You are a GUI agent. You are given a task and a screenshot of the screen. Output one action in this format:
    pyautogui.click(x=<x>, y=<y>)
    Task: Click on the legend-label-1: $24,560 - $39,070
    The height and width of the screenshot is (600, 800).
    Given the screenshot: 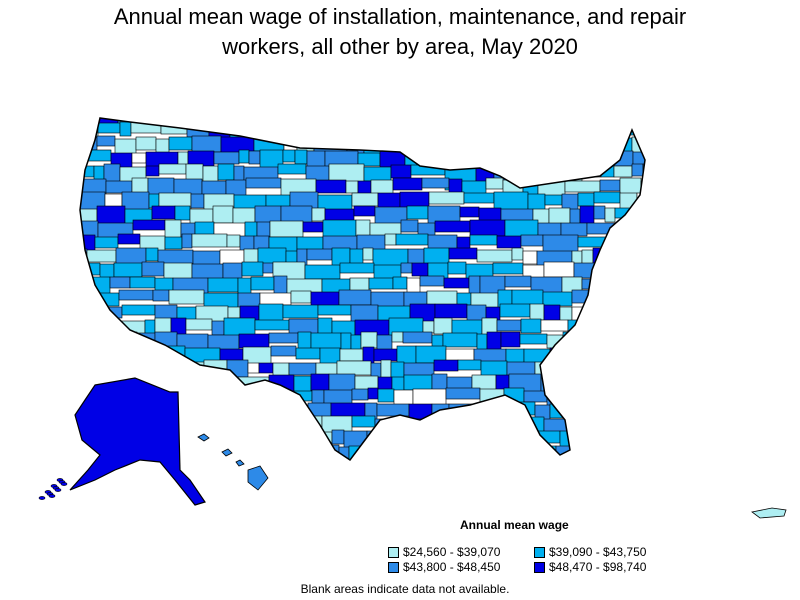 What is the action you would take?
    pyautogui.click(x=452, y=552)
    